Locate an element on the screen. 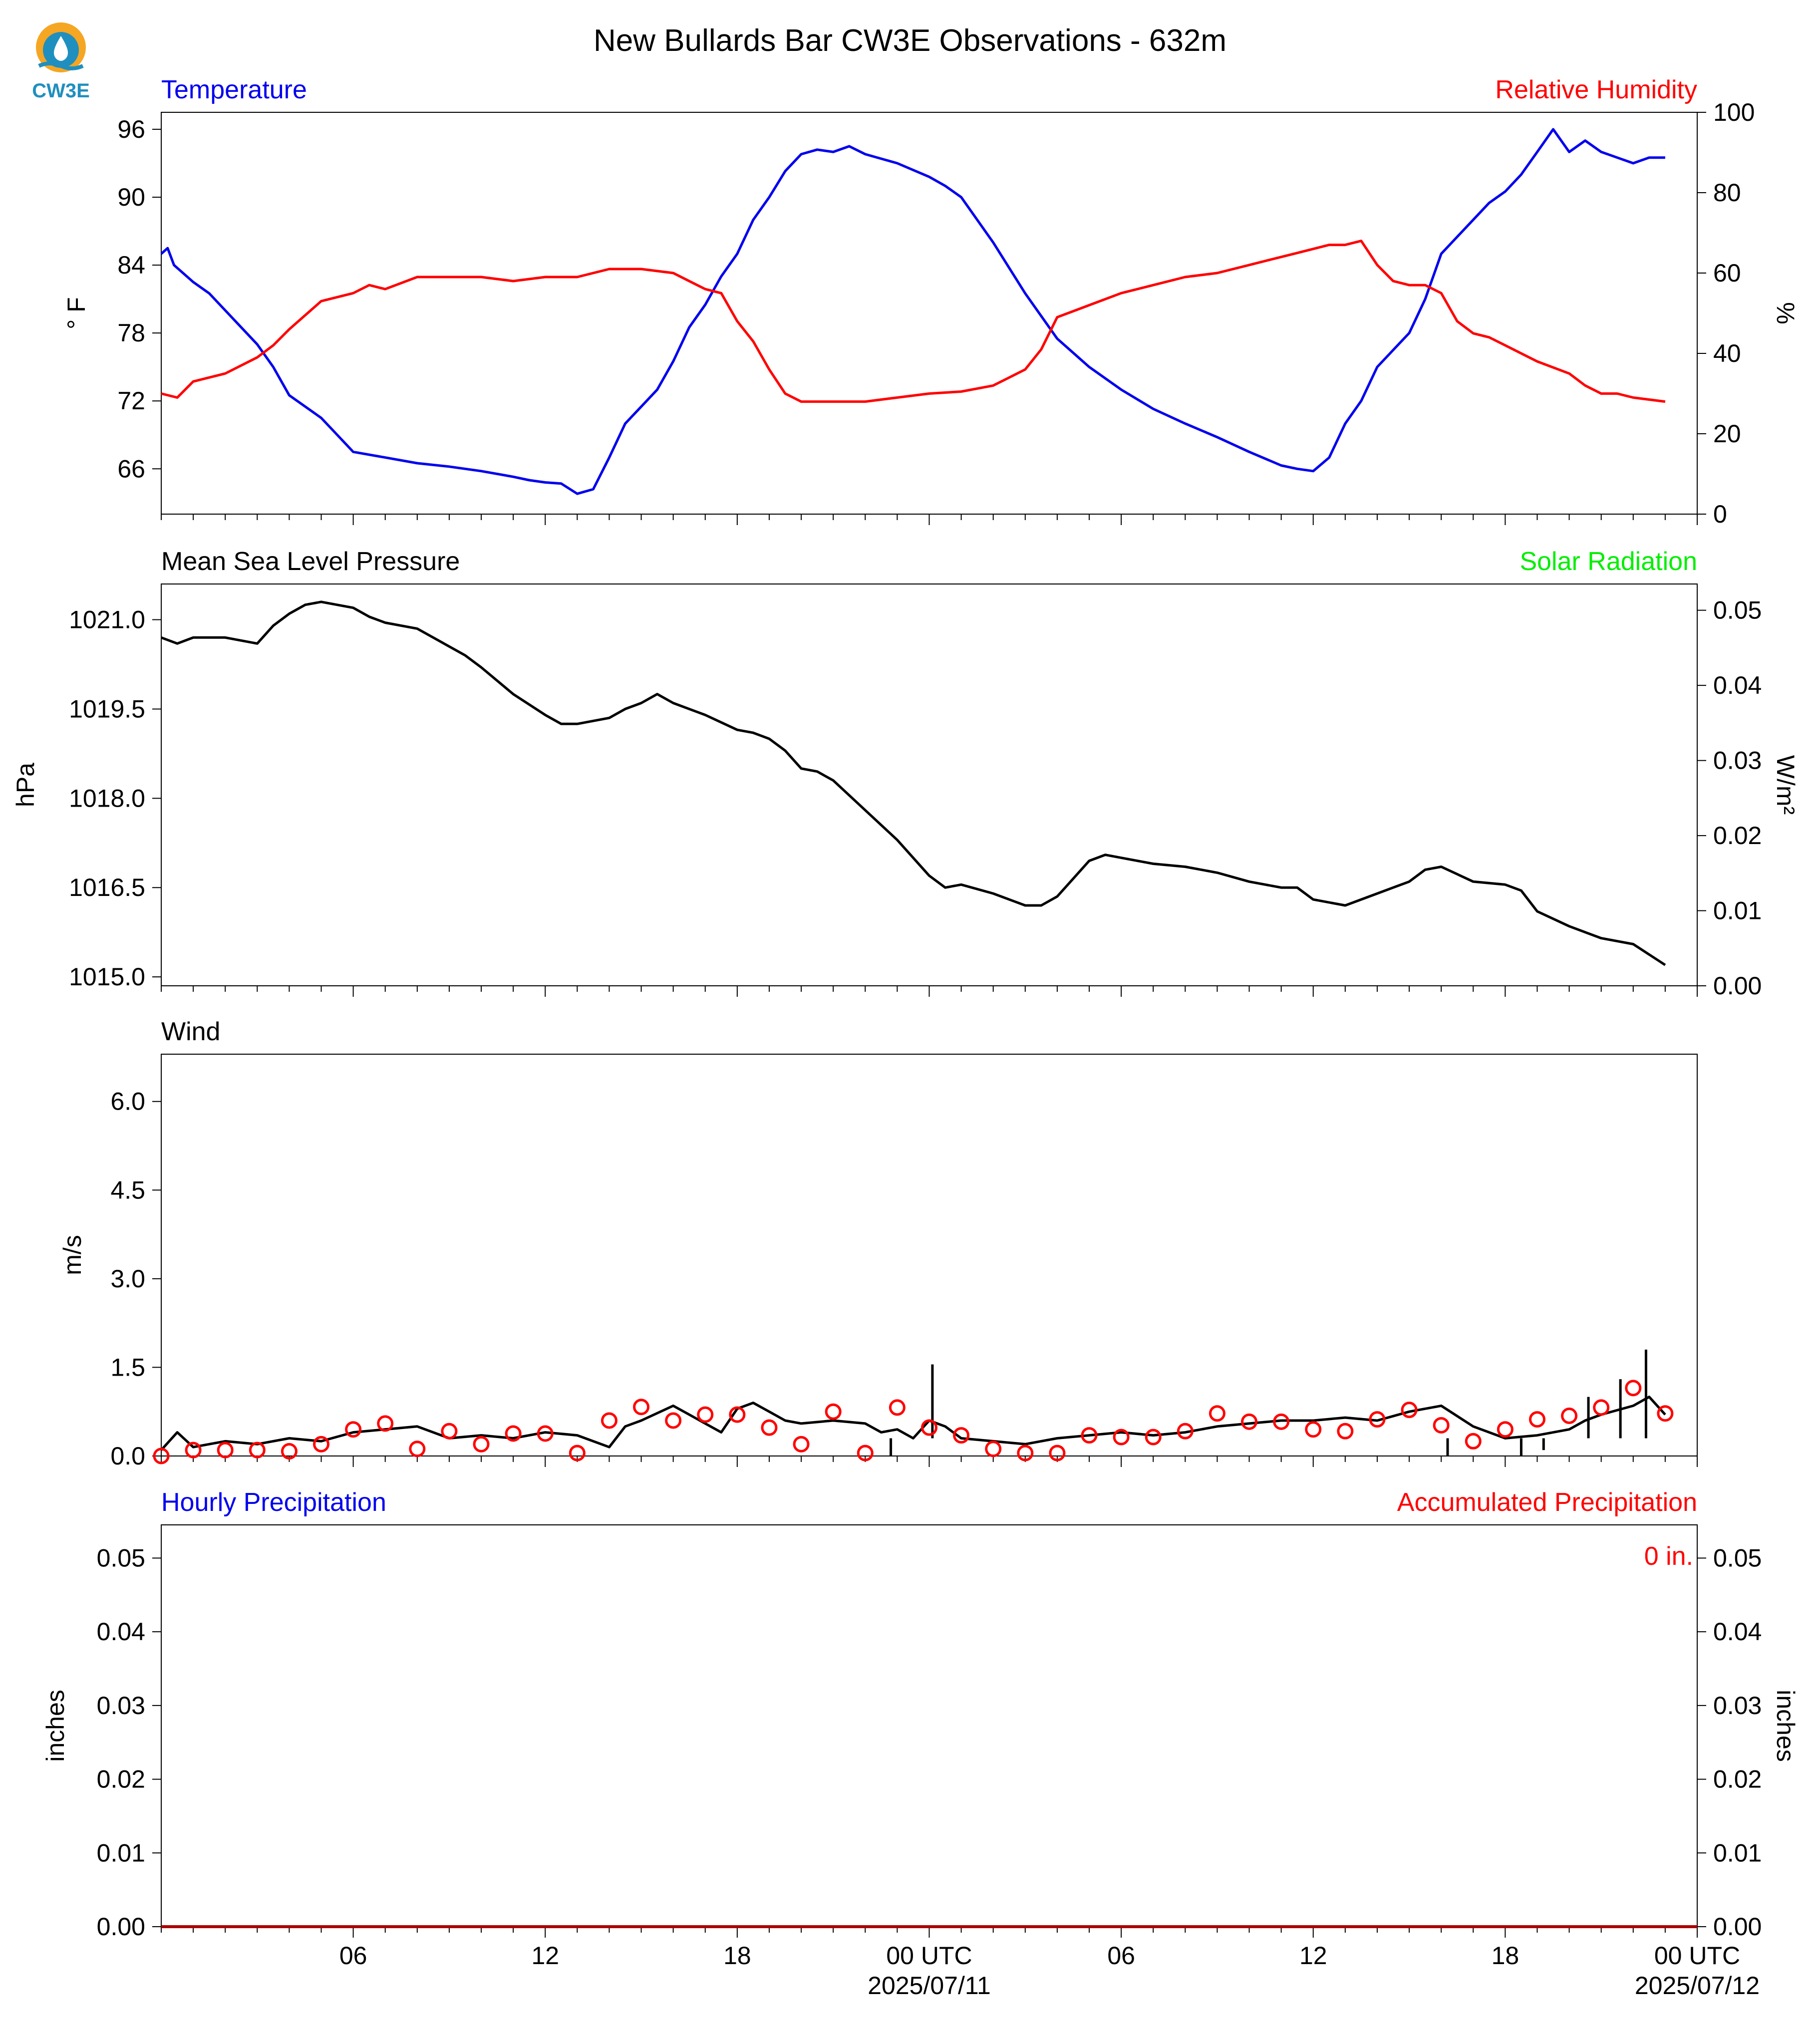 This screenshot has height=2028, width=1820. y-tick-label-right: 20 is located at coordinates (1727, 434).